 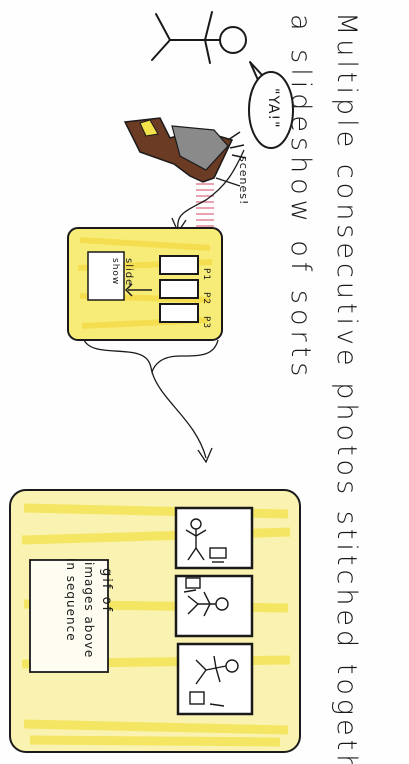 I want to click on gif-label-line-1: gif of, so click(x=106, y=591).